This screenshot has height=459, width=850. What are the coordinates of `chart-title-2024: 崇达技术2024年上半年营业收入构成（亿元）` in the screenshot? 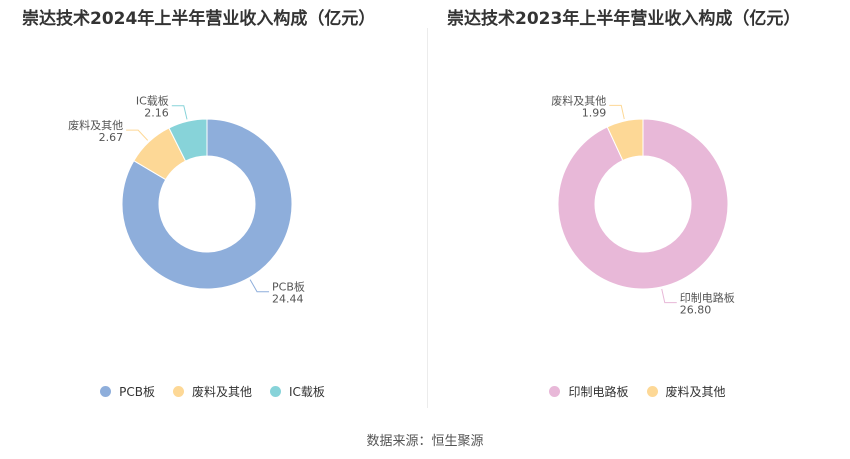 It's located at (199, 19).